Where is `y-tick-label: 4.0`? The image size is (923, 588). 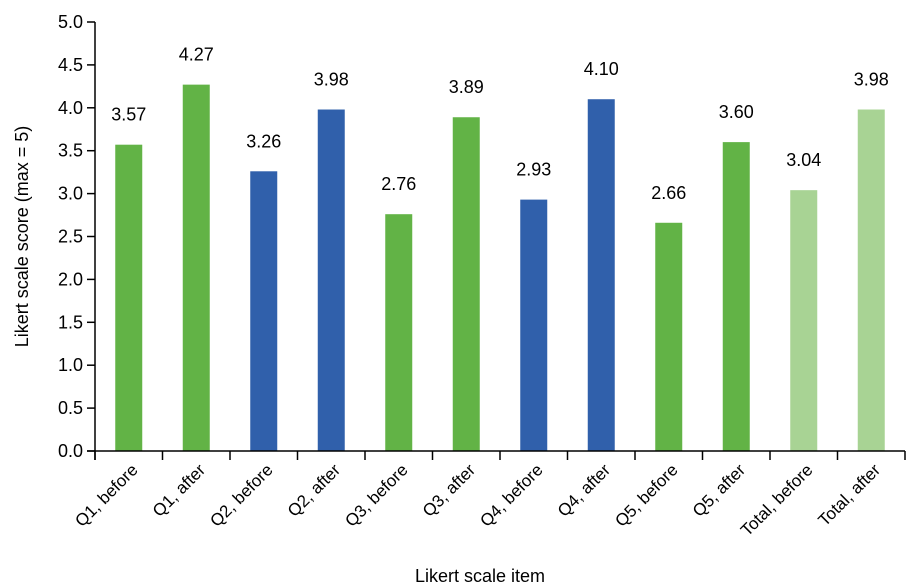 y-tick-label: 4.0 is located at coordinates (70, 108).